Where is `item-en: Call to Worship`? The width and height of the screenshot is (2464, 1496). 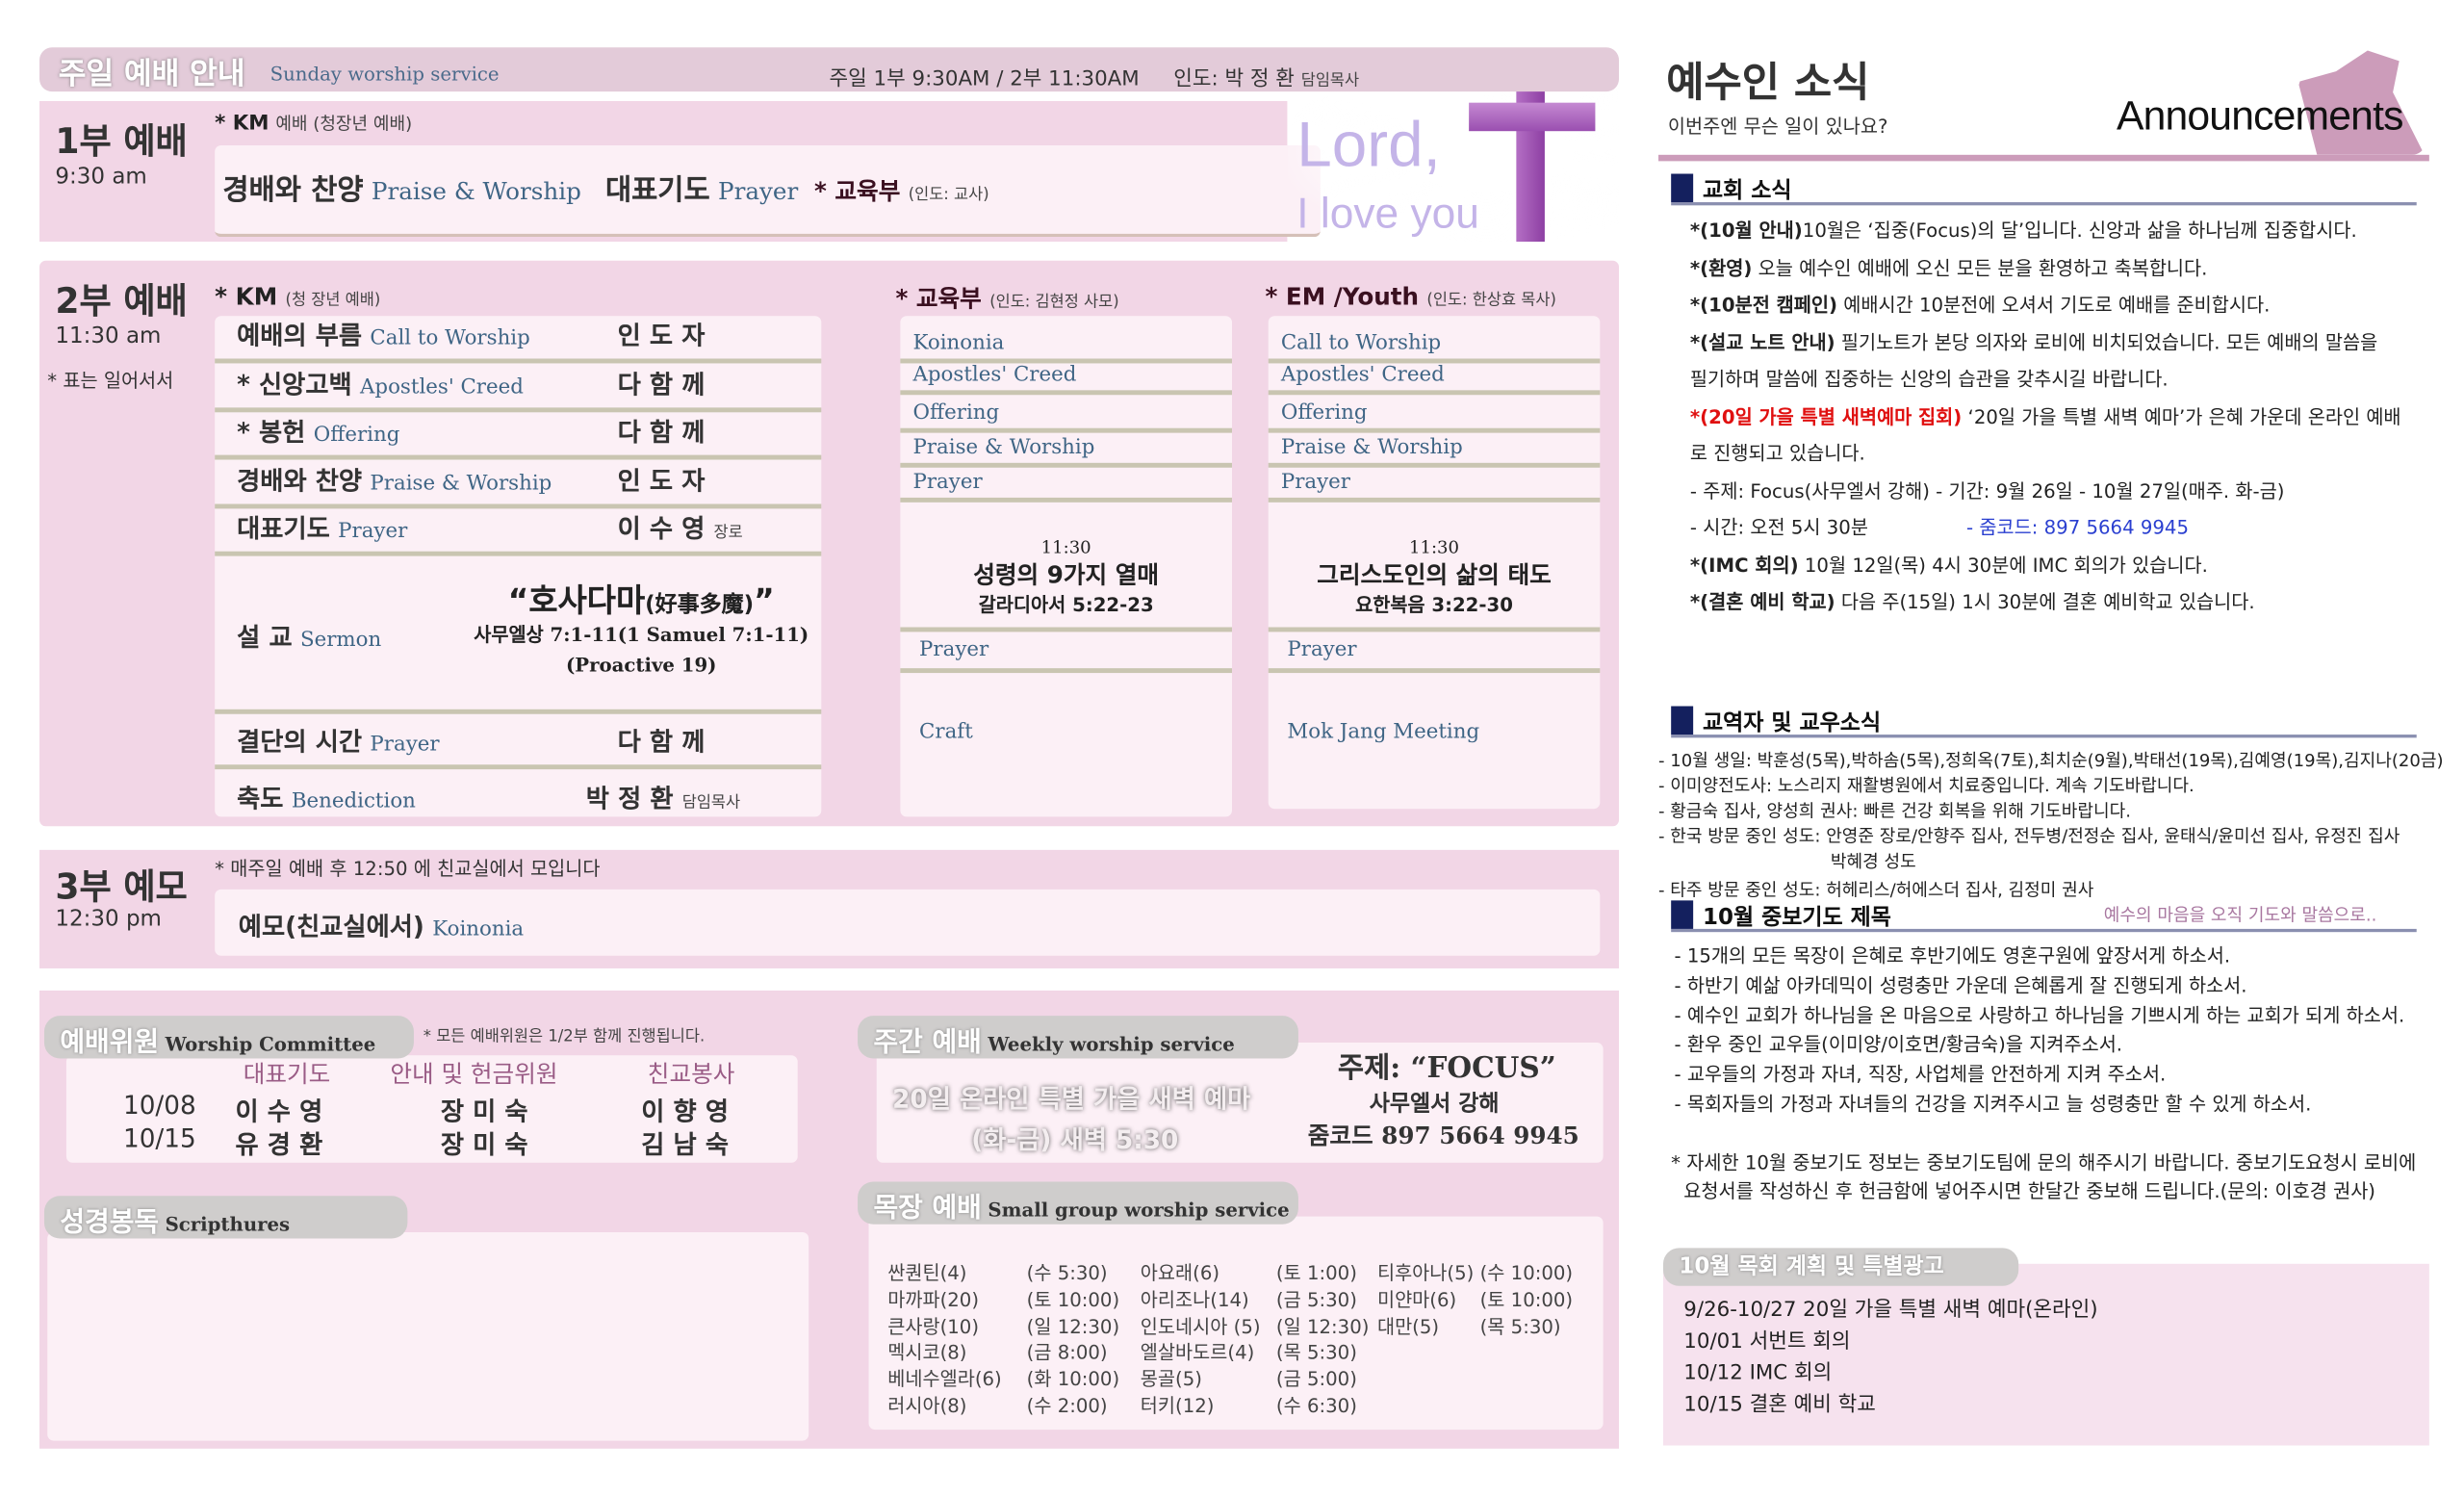 item-en: Call to Worship is located at coordinates (450, 338).